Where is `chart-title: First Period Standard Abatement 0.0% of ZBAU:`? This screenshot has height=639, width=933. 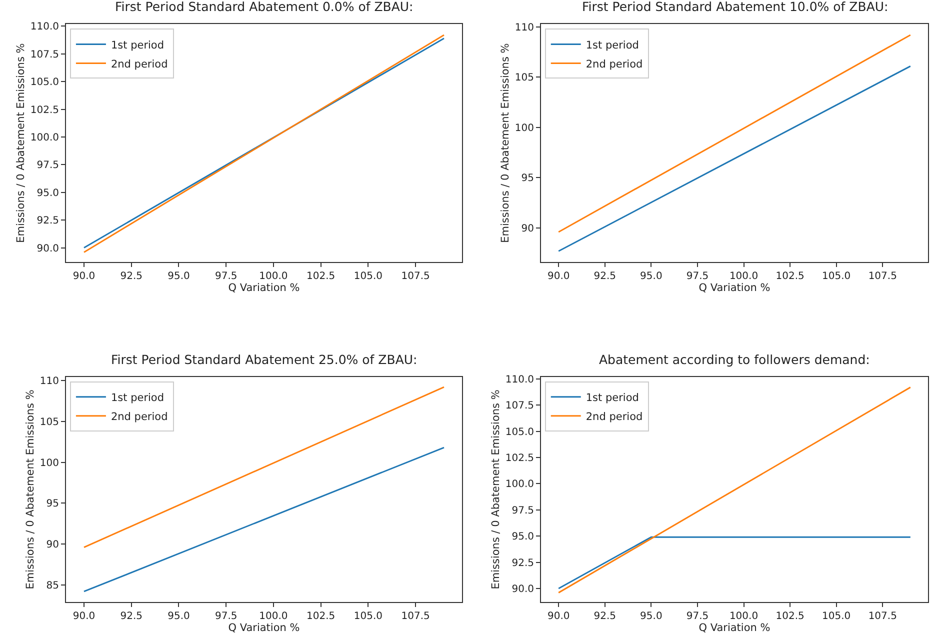 chart-title: First Period Standard Abatement 0.0% of ZBAU: is located at coordinates (264, 7).